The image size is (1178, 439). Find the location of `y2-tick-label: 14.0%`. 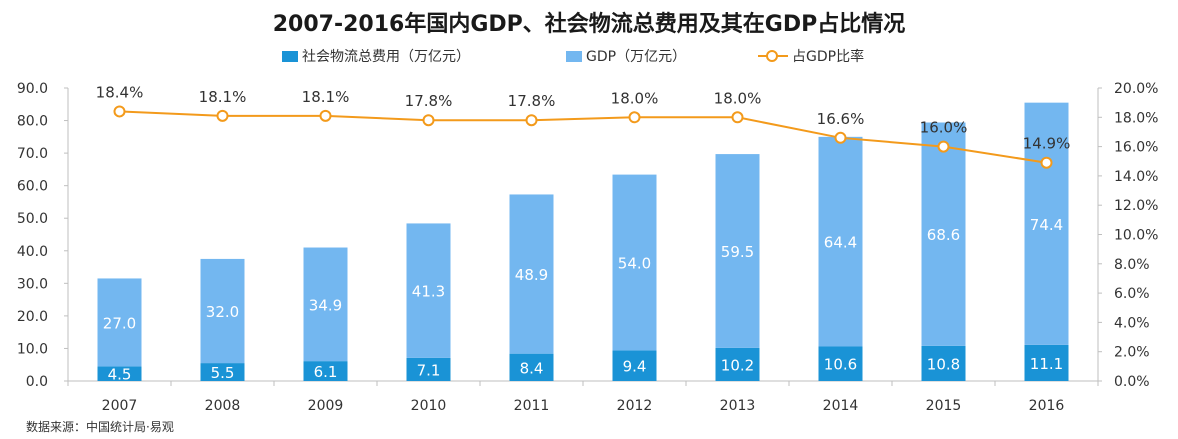

y2-tick-label: 14.0% is located at coordinates (1136, 177).